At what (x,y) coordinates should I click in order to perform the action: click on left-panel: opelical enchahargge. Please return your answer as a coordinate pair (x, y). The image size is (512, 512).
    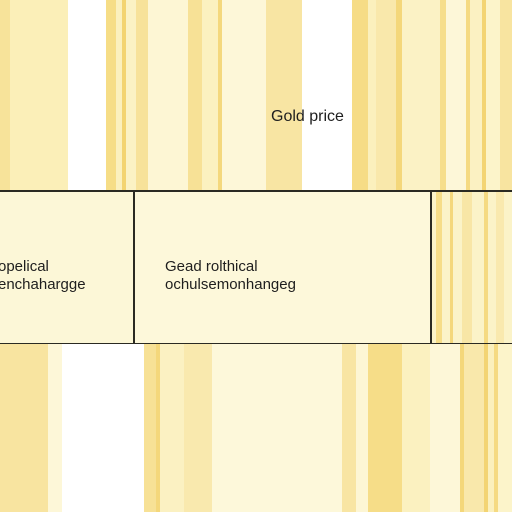
    Looking at the image, I should click on (67, 267).